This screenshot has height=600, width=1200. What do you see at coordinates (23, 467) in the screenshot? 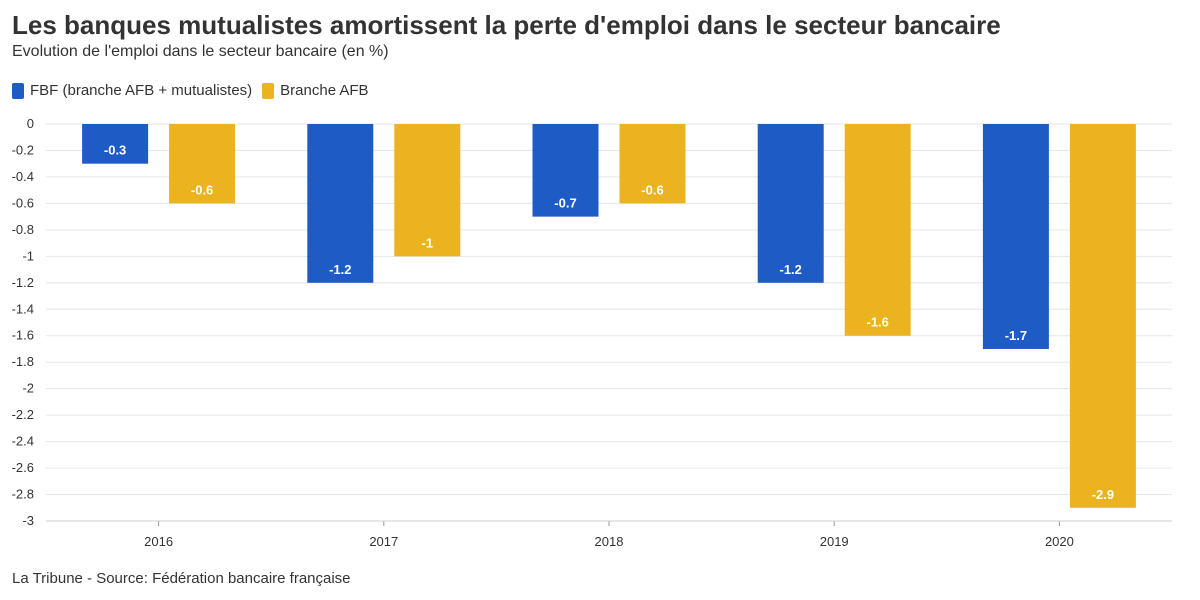
I see `y-tick-label: -2.6` at bounding box center [23, 467].